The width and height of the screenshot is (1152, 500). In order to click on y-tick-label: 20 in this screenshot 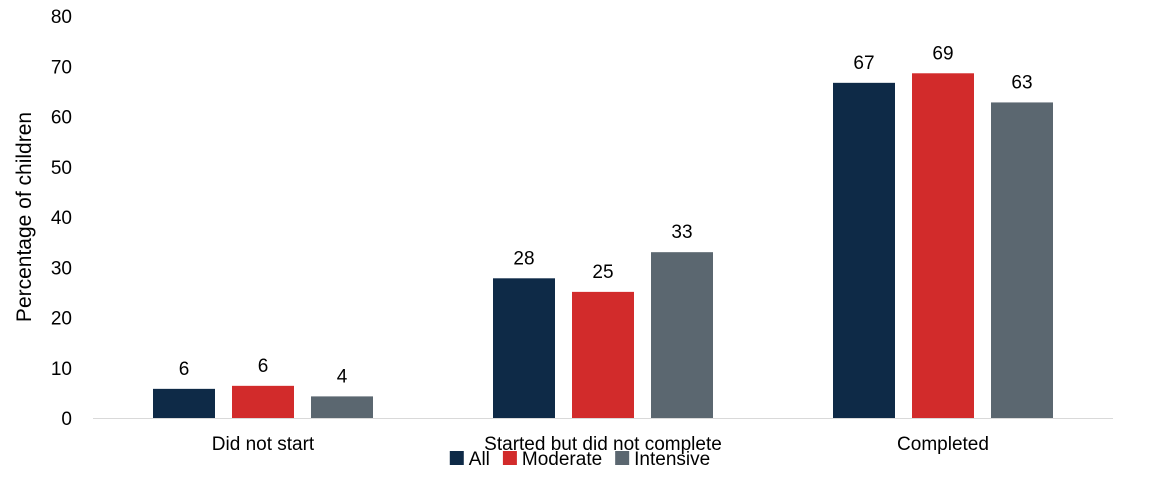, I will do `click(61, 319)`.